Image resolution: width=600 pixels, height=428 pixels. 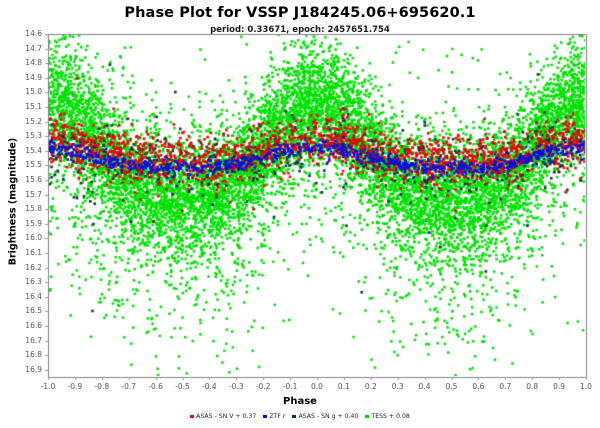 What do you see at coordinates (33, 33) in the screenshot?
I see `y-tick-label: 14.6` at bounding box center [33, 33].